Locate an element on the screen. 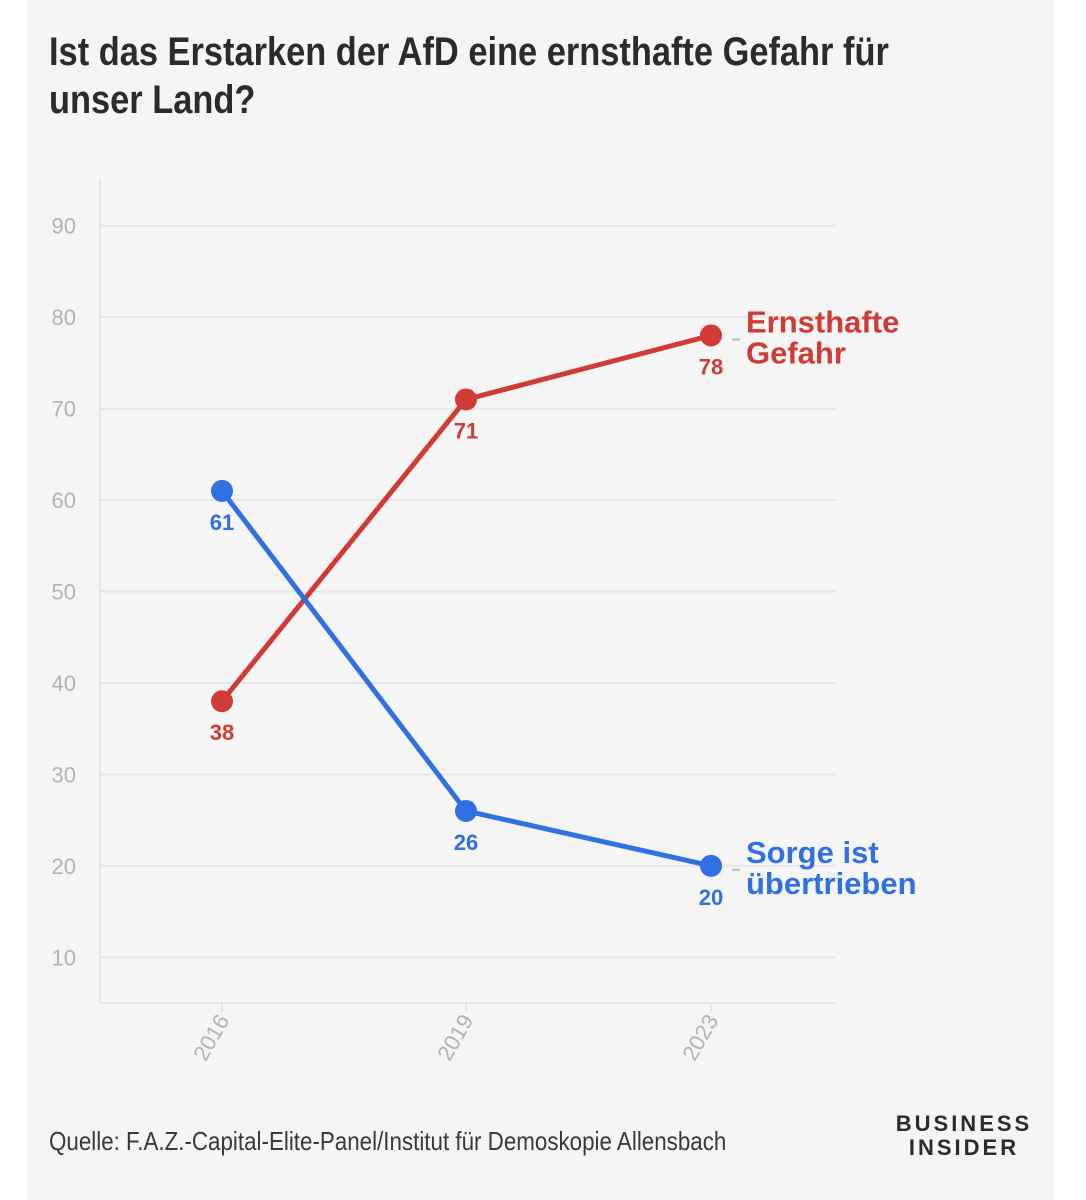  y-tick-label-40: 40 is located at coordinates (64, 683).